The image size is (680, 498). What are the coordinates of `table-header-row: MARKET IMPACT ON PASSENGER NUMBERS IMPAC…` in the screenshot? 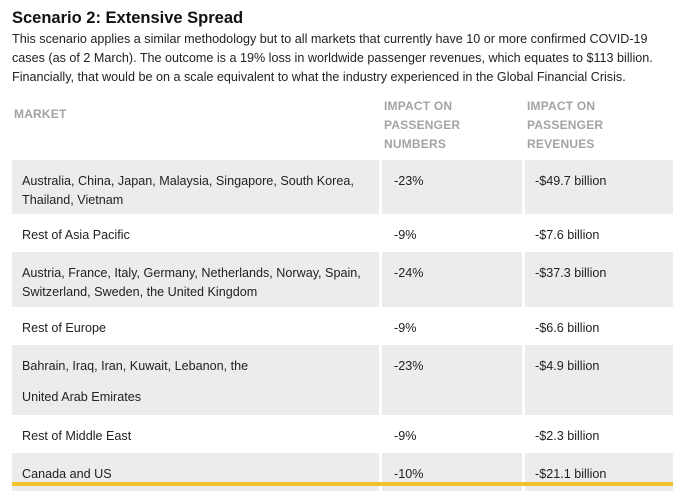 It's located at (342, 125).